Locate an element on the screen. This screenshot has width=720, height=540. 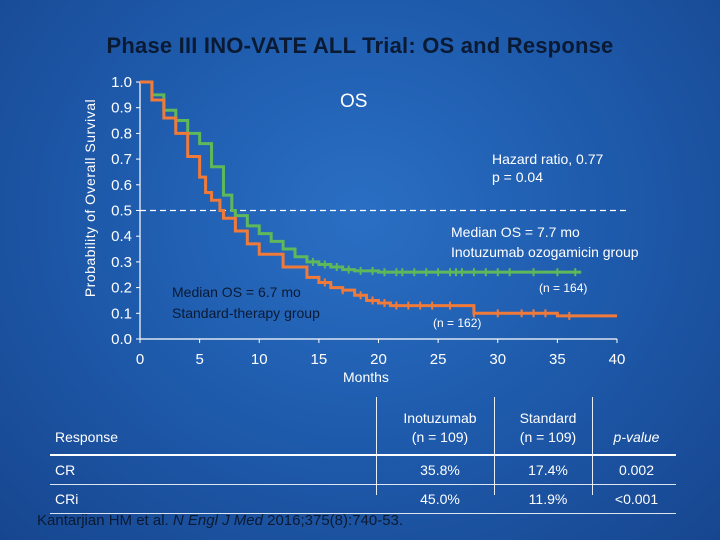
y-tick-label: 0.7 is located at coordinates (121, 159).